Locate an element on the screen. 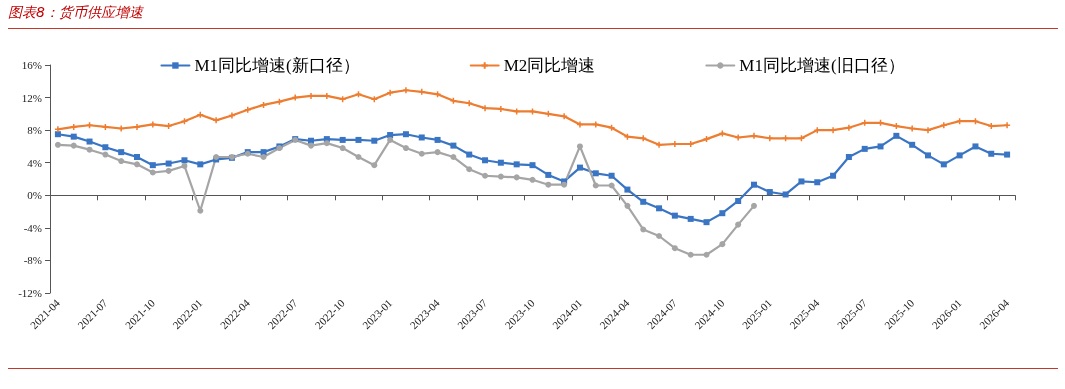  legend-label: M1同比增速(新口径） is located at coordinates (277, 65).